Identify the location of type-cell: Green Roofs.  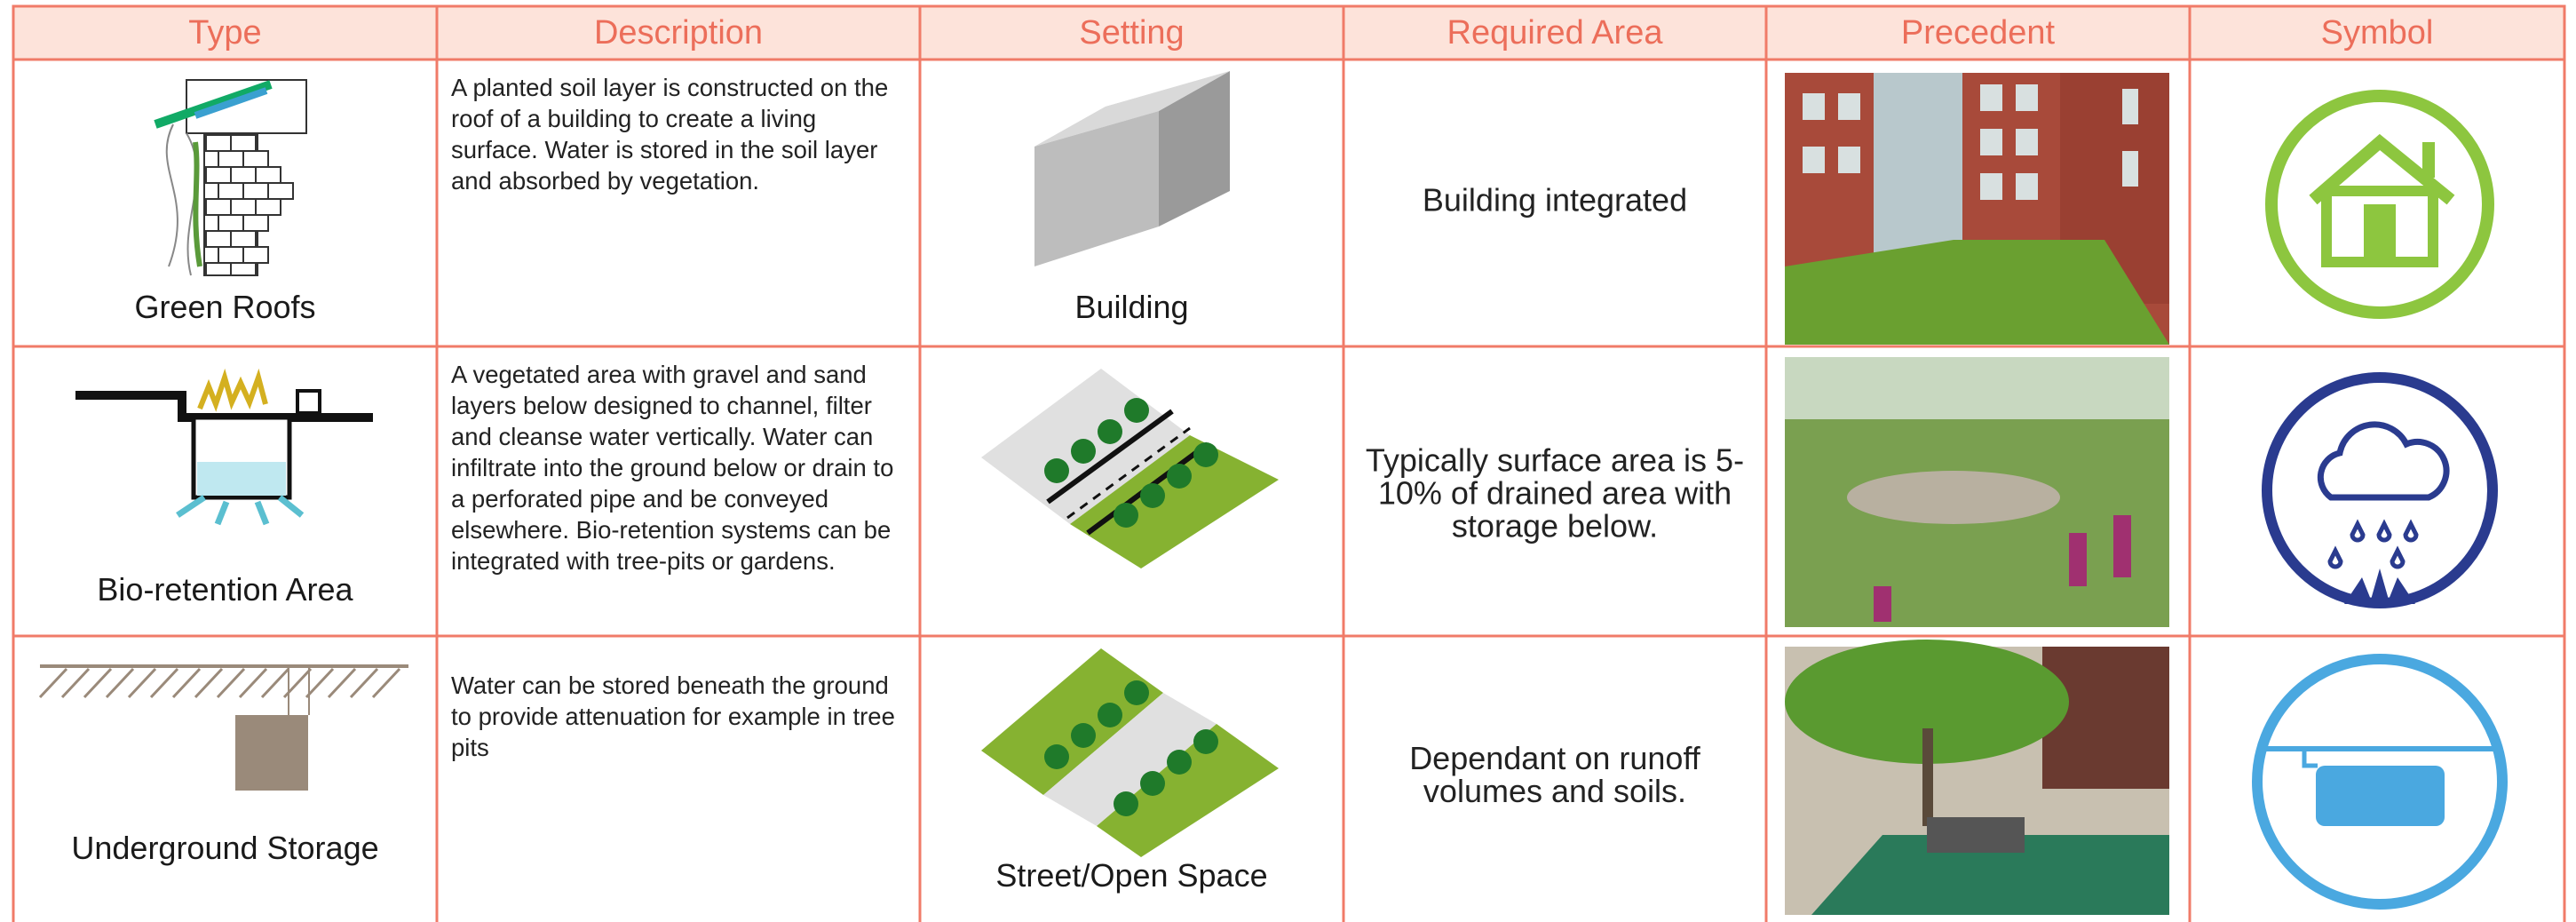
(225, 203).